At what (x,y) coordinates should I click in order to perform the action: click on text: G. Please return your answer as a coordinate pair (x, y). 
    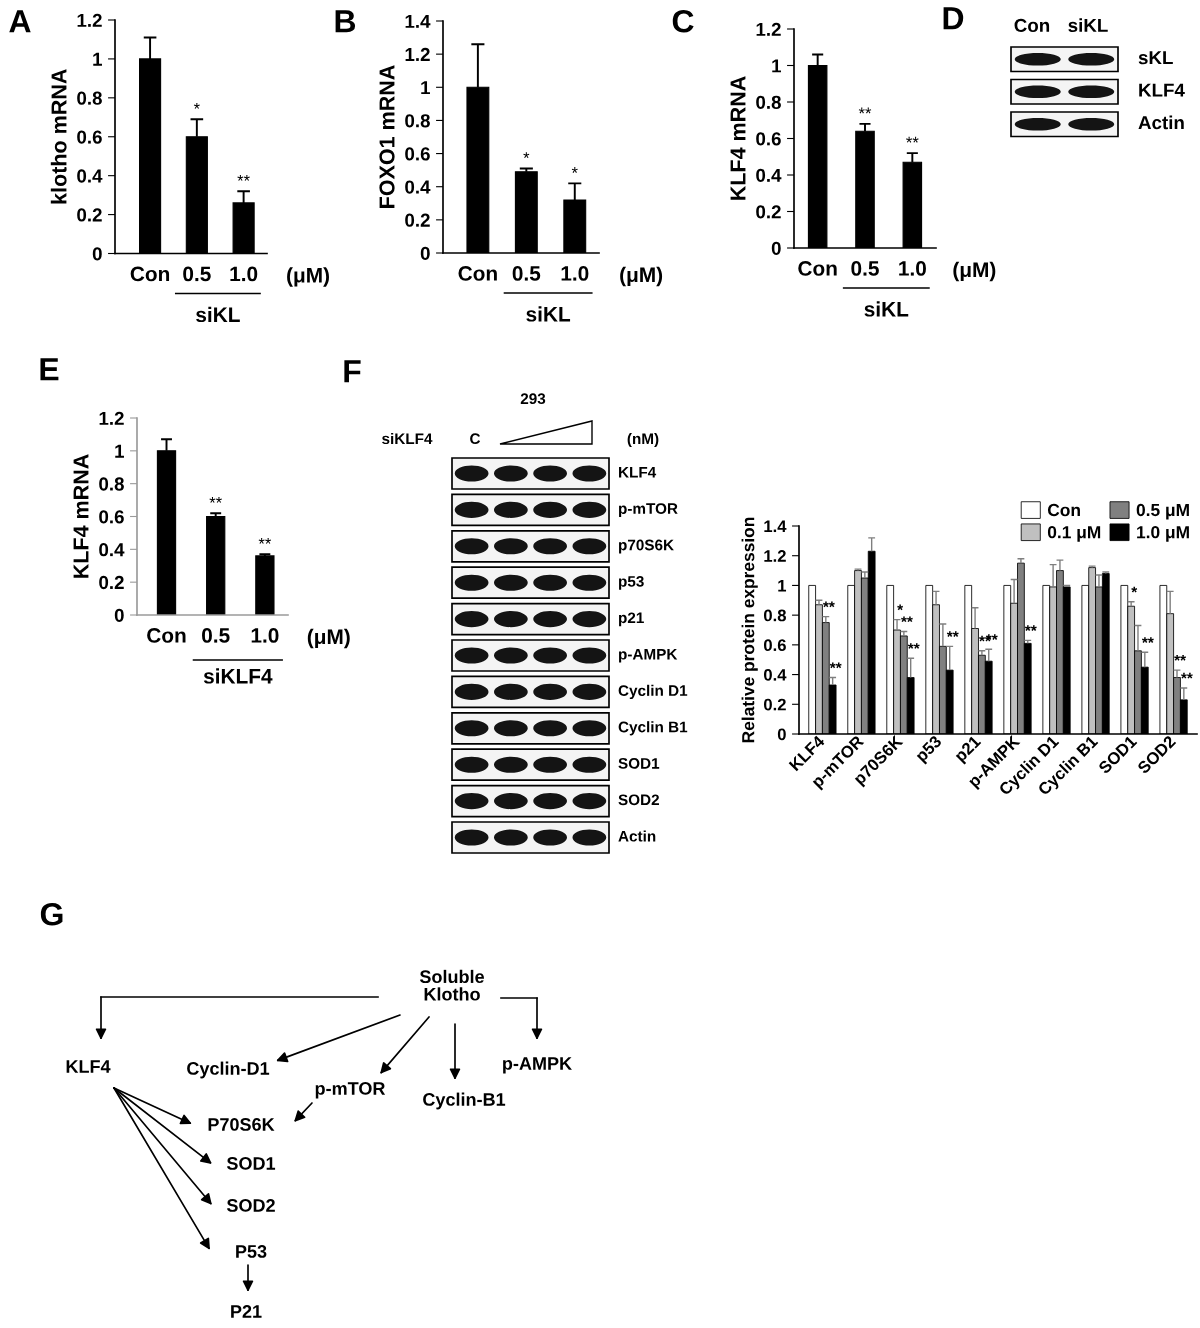
    Looking at the image, I should click on (51, 914).